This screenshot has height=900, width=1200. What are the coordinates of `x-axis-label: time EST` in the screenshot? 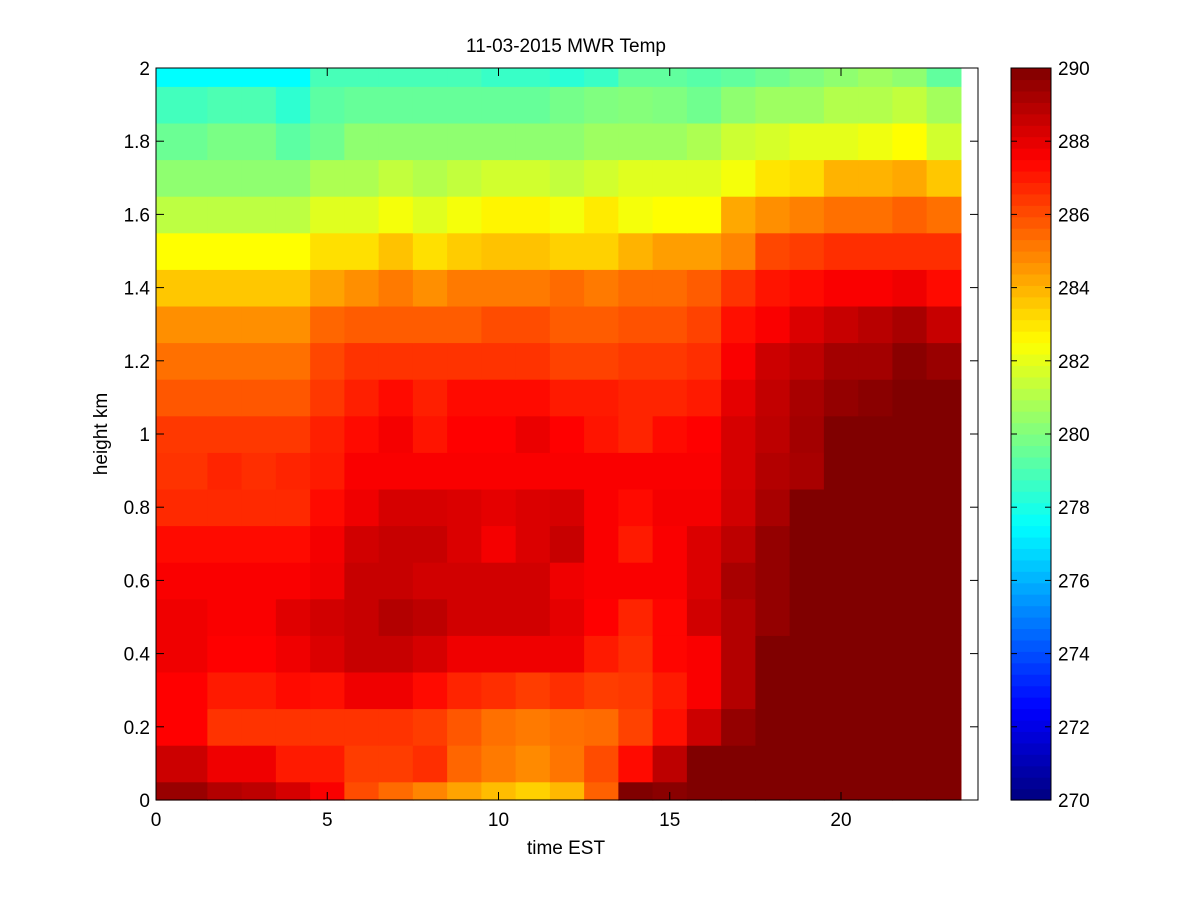 It's located at (566, 848).